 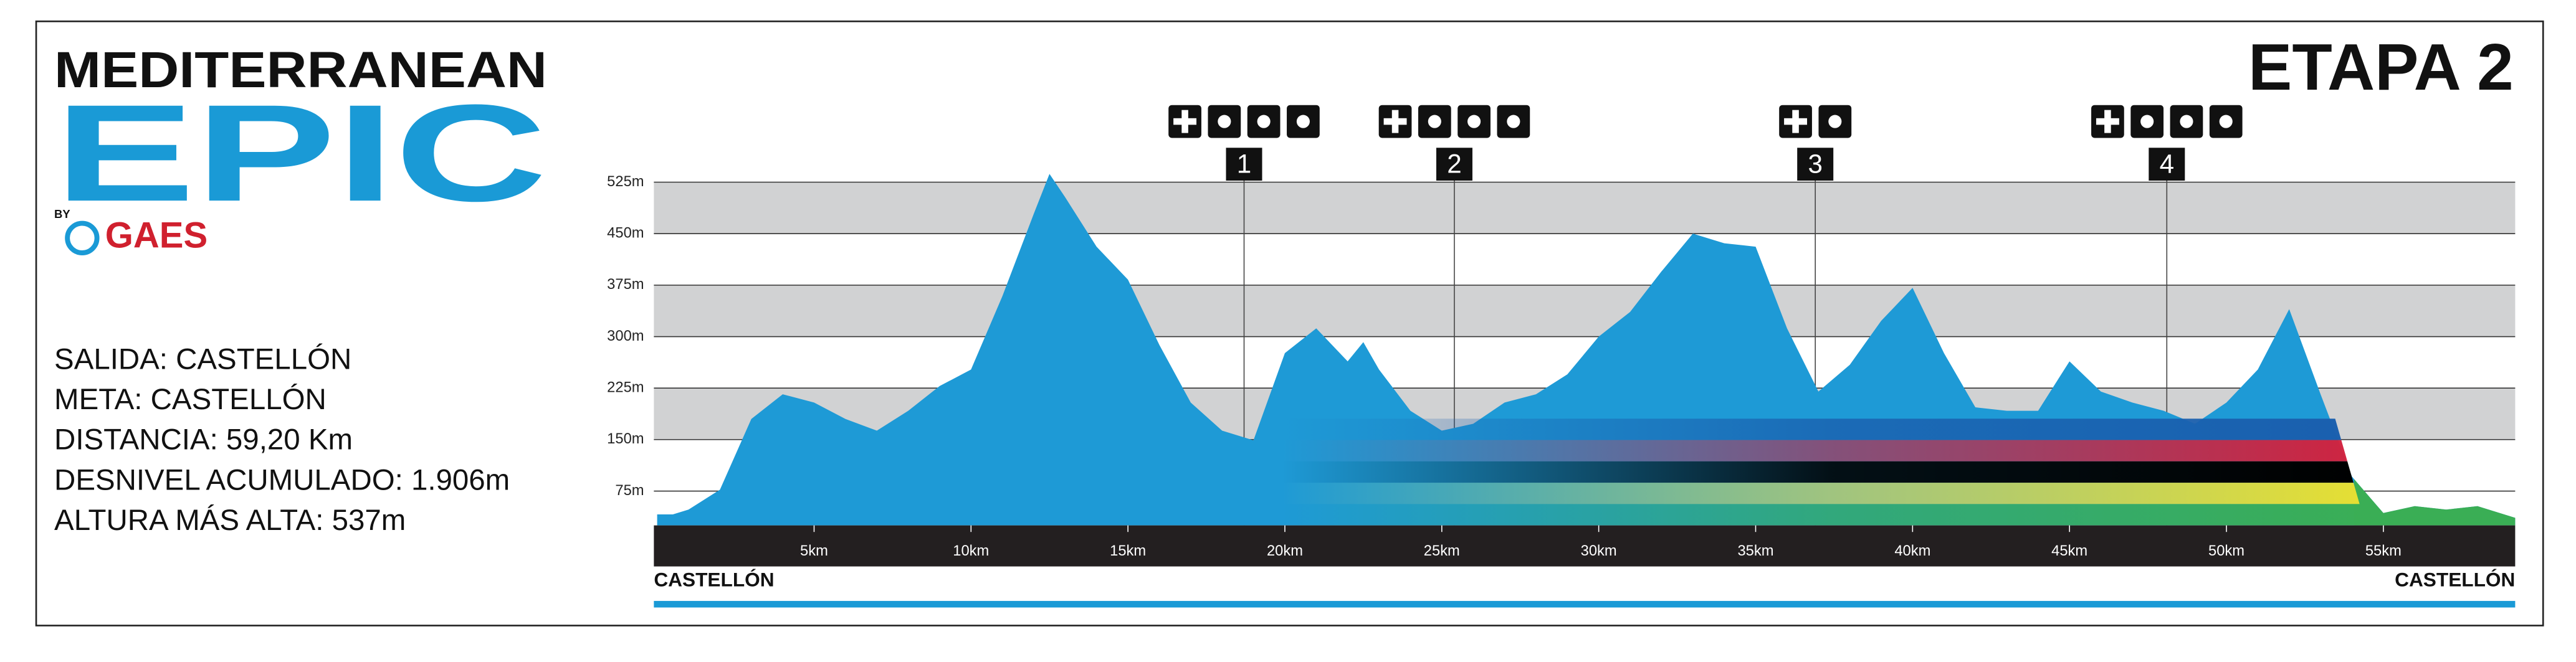 What do you see at coordinates (1755, 551) in the screenshot?
I see `x-tick-label: 35km` at bounding box center [1755, 551].